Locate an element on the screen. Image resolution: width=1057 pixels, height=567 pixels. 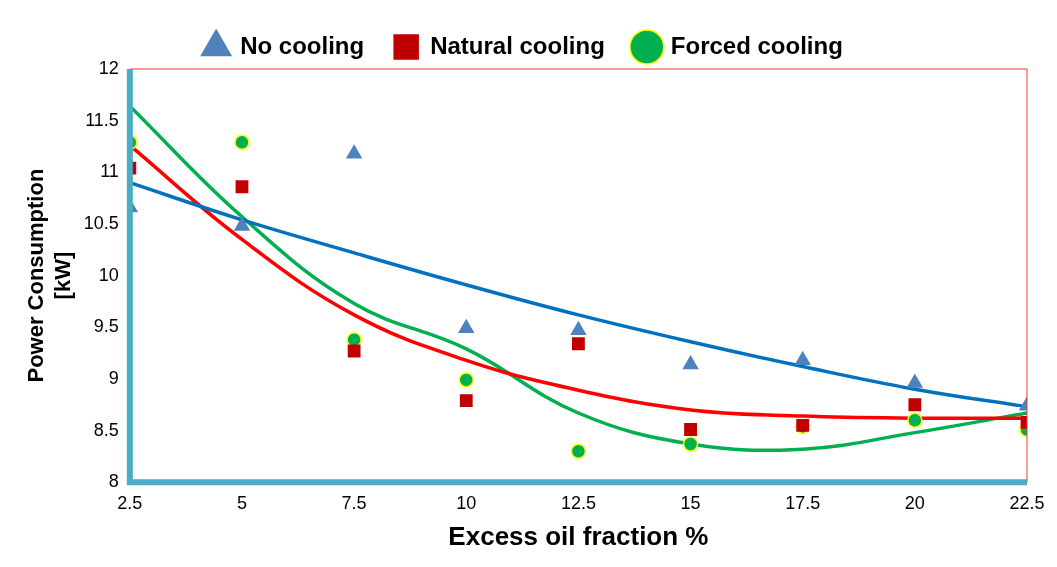
x-tick-label: 5 is located at coordinates (241, 502).